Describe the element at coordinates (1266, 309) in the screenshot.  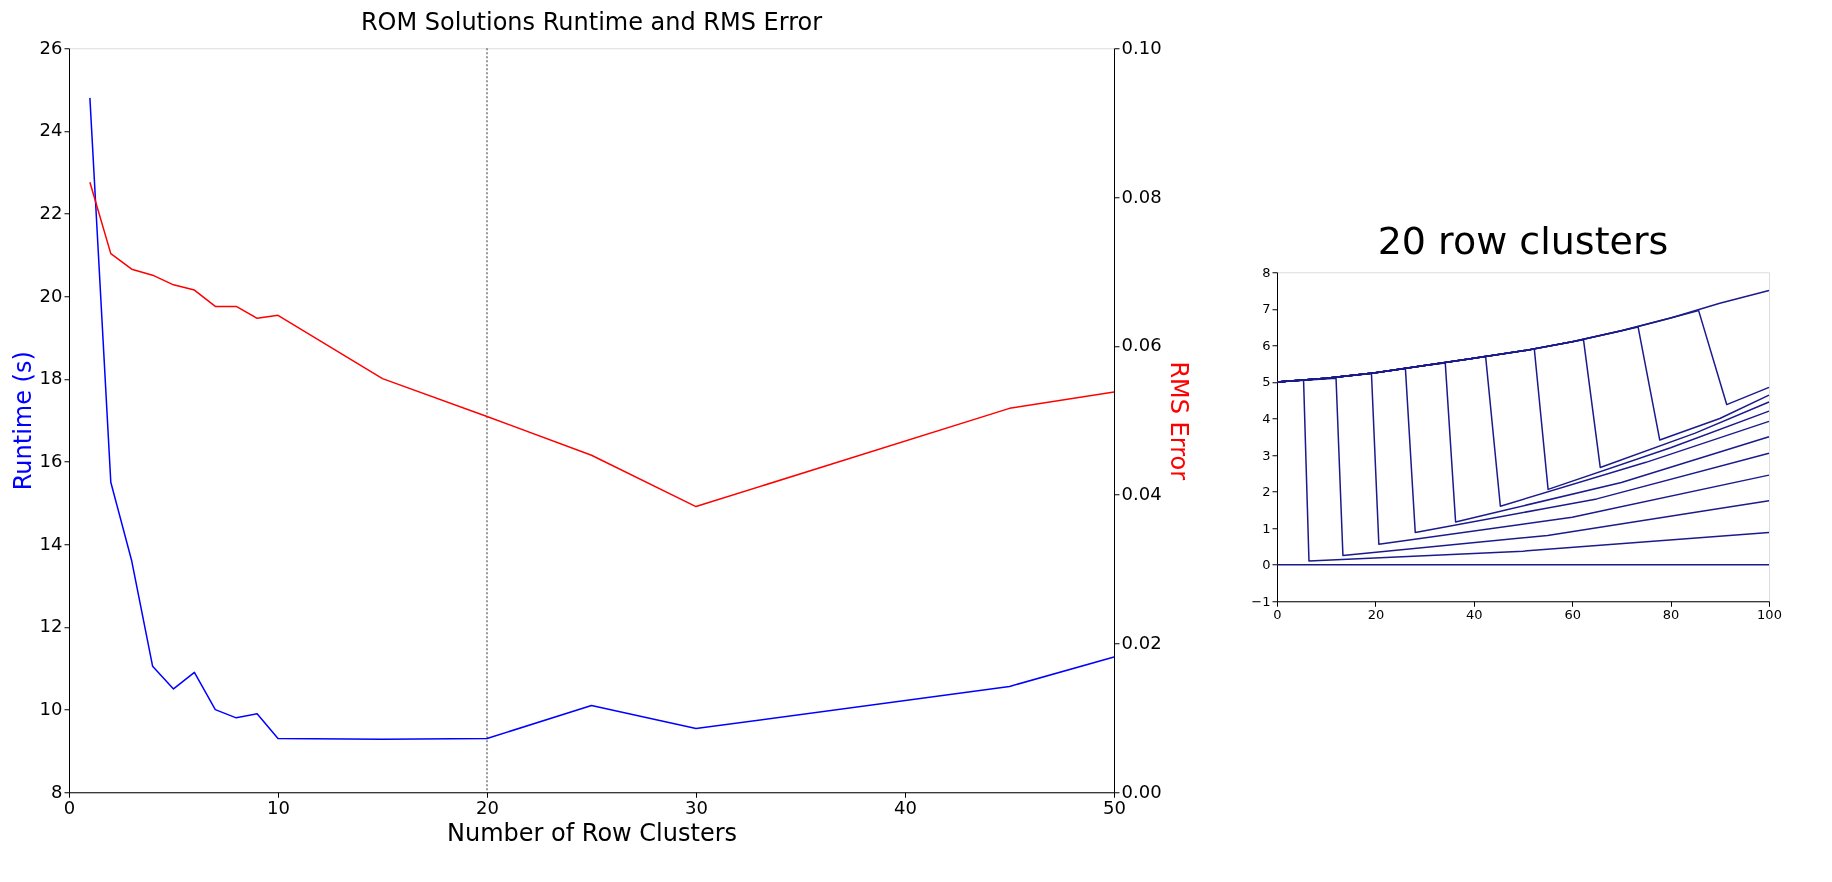
I see `y-tick-label: 7` at that location.